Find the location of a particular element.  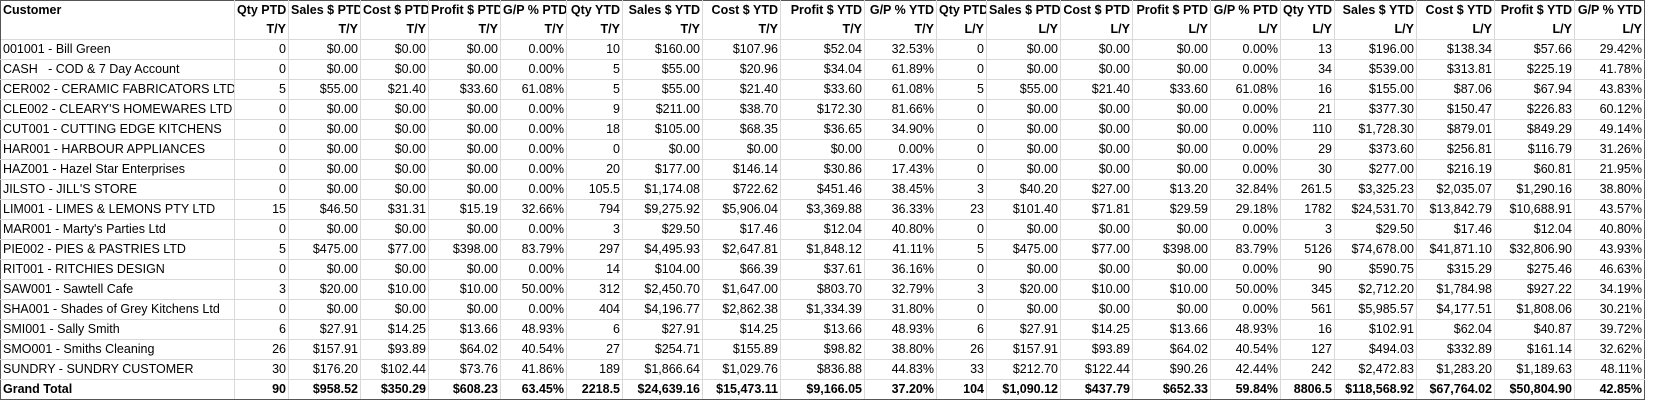

value-cell: $21.40 is located at coordinates (394, 89).